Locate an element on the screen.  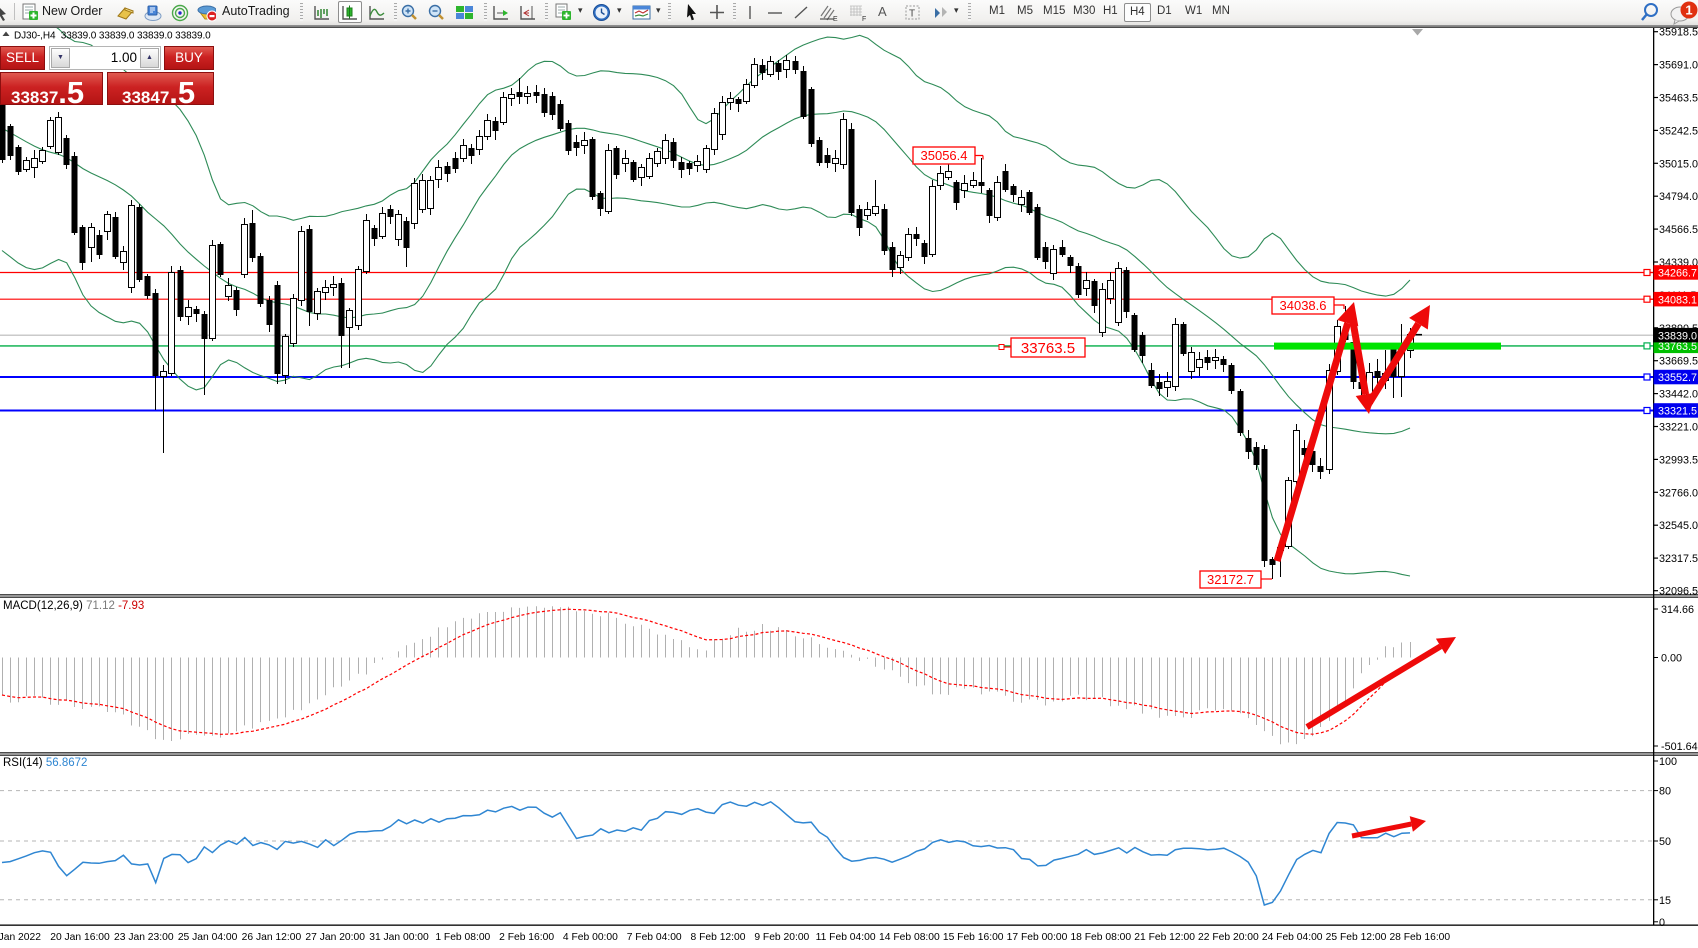
svg-text: E is located at coordinates (835, 19).